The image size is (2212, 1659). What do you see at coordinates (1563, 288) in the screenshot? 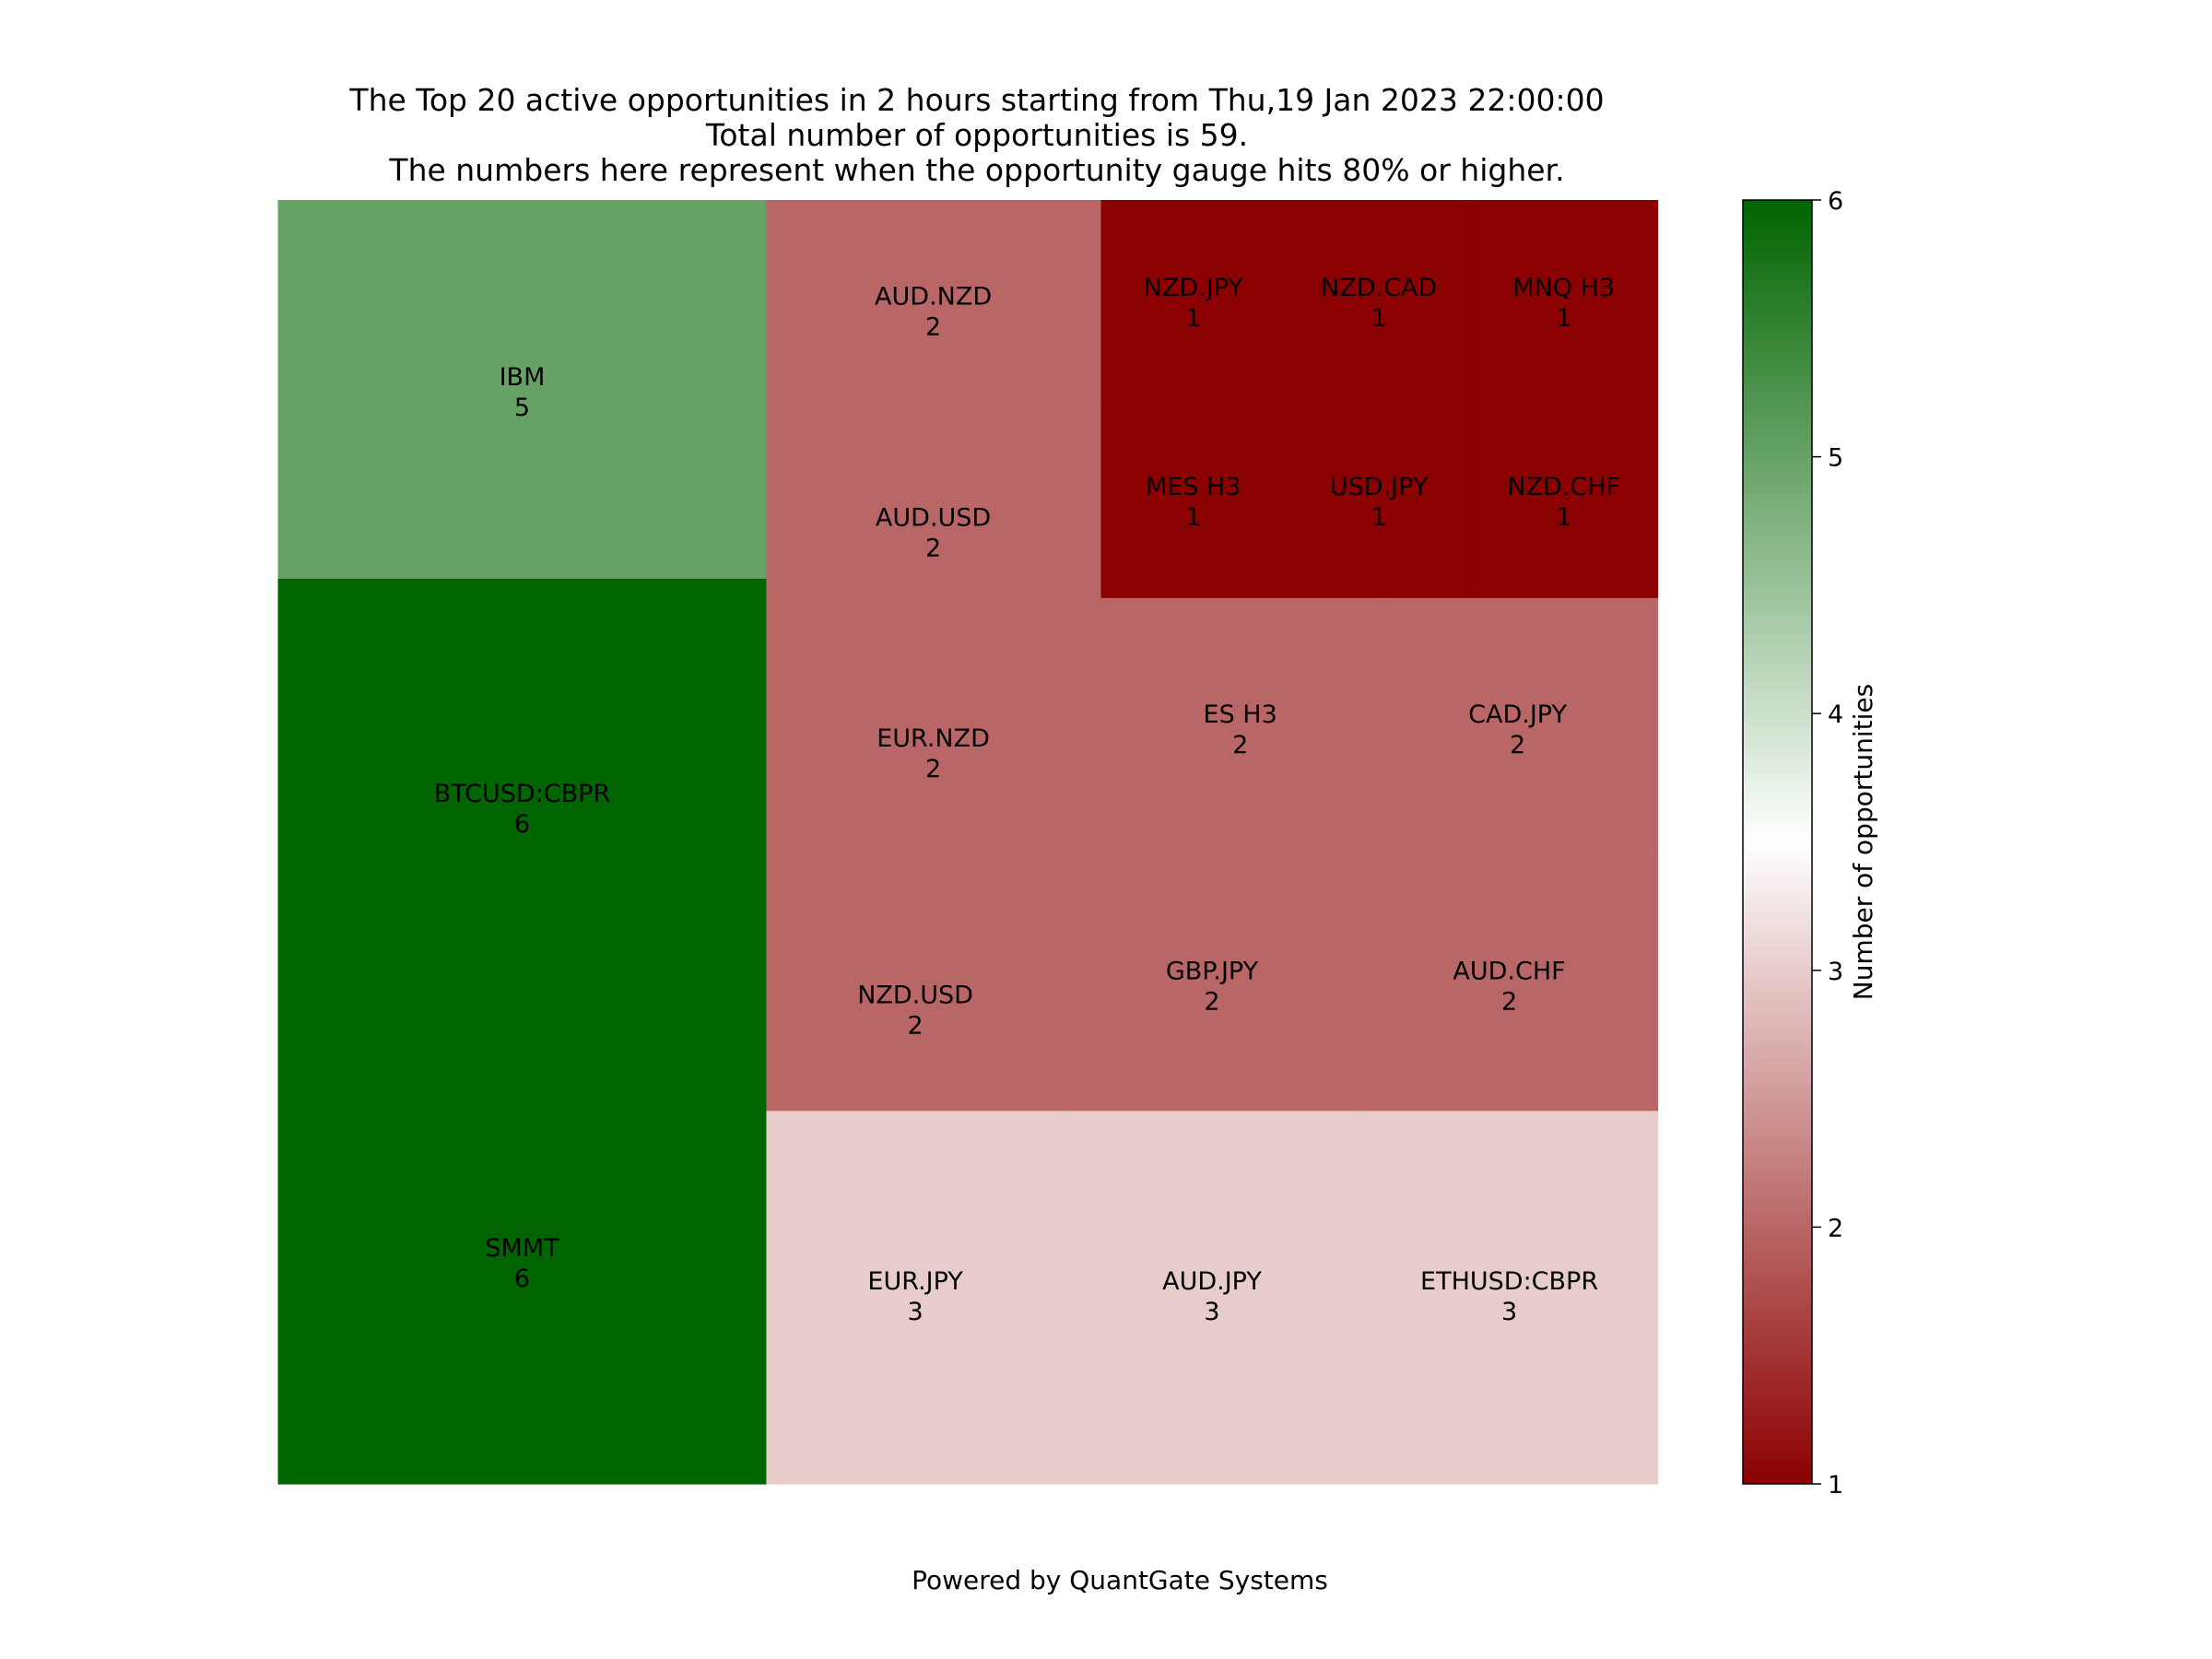
I see `cell-label-mnq-h3: MNQ H3` at bounding box center [1563, 288].